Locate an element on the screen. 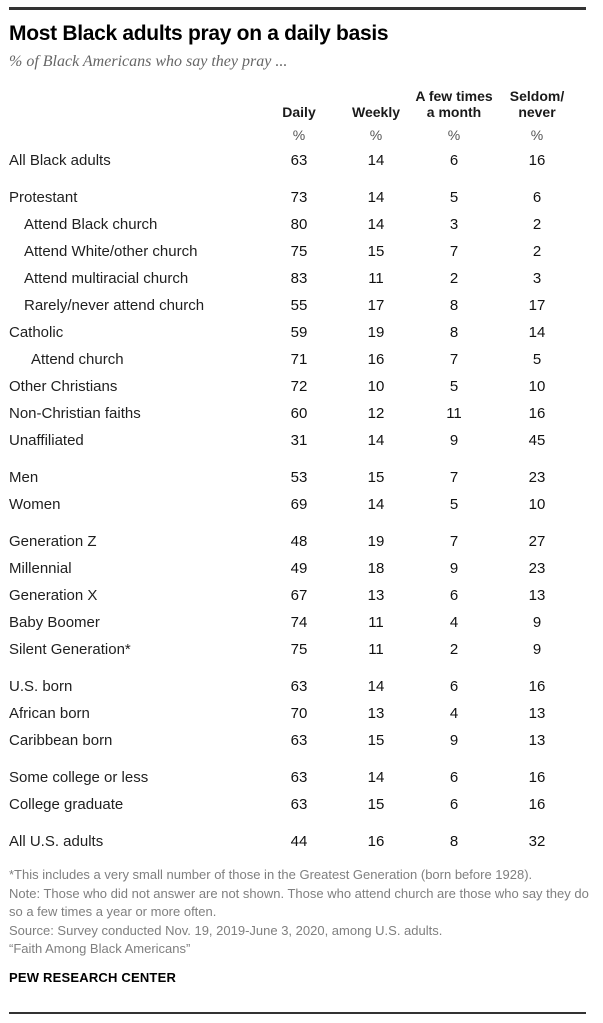  row-label: All U.S. adults is located at coordinates (56, 841).